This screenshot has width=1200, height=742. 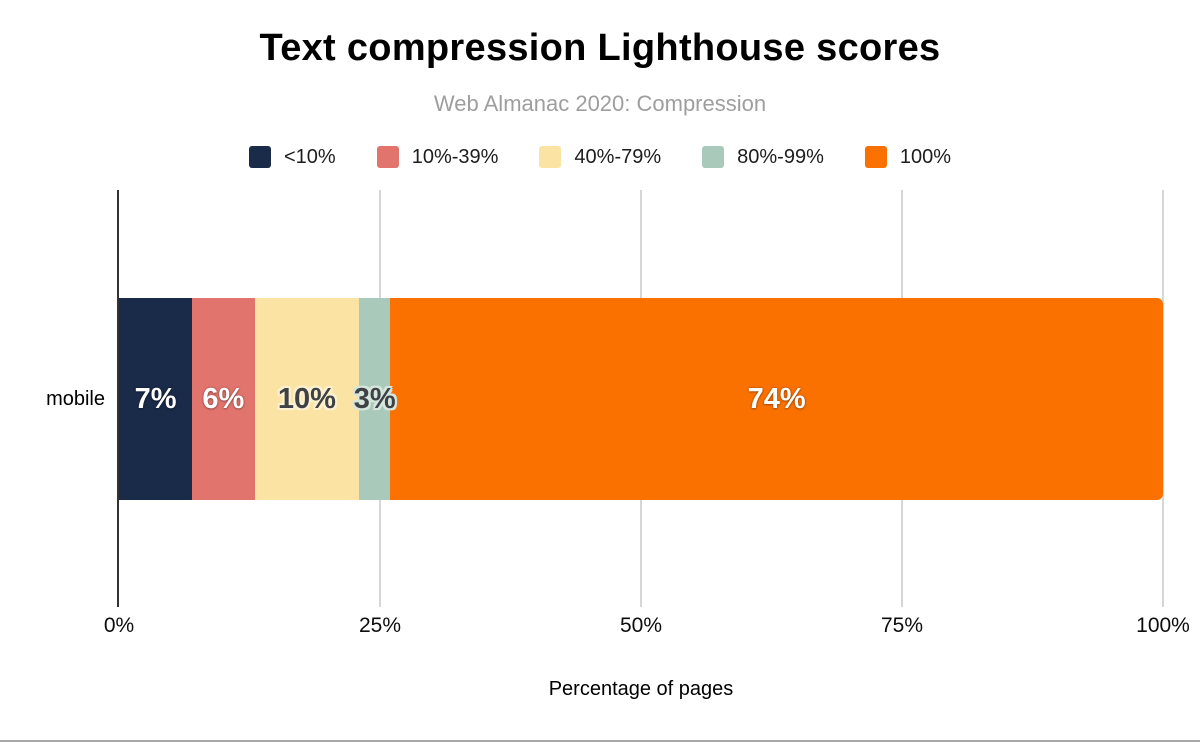 What do you see at coordinates (118, 398) in the screenshot?
I see `y-axis-line` at bounding box center [118, 398].